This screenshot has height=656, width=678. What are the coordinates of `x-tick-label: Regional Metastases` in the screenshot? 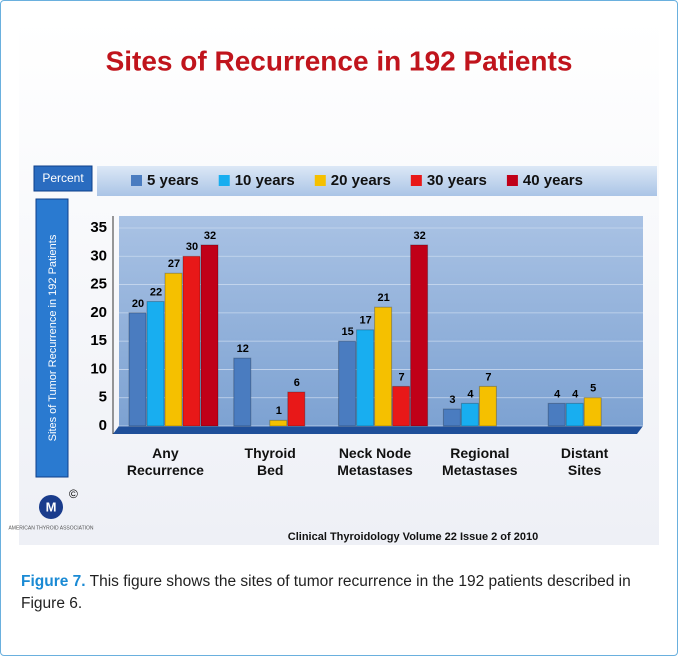 It's located at (480, 461).